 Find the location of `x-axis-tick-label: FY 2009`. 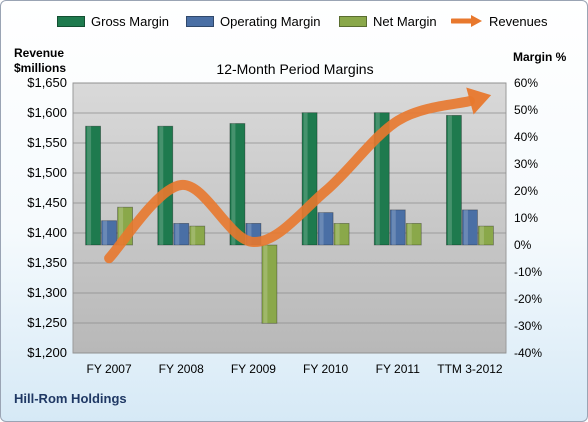

x-axis-tick-label: FY 2009 is located at coordinates (253, 369).